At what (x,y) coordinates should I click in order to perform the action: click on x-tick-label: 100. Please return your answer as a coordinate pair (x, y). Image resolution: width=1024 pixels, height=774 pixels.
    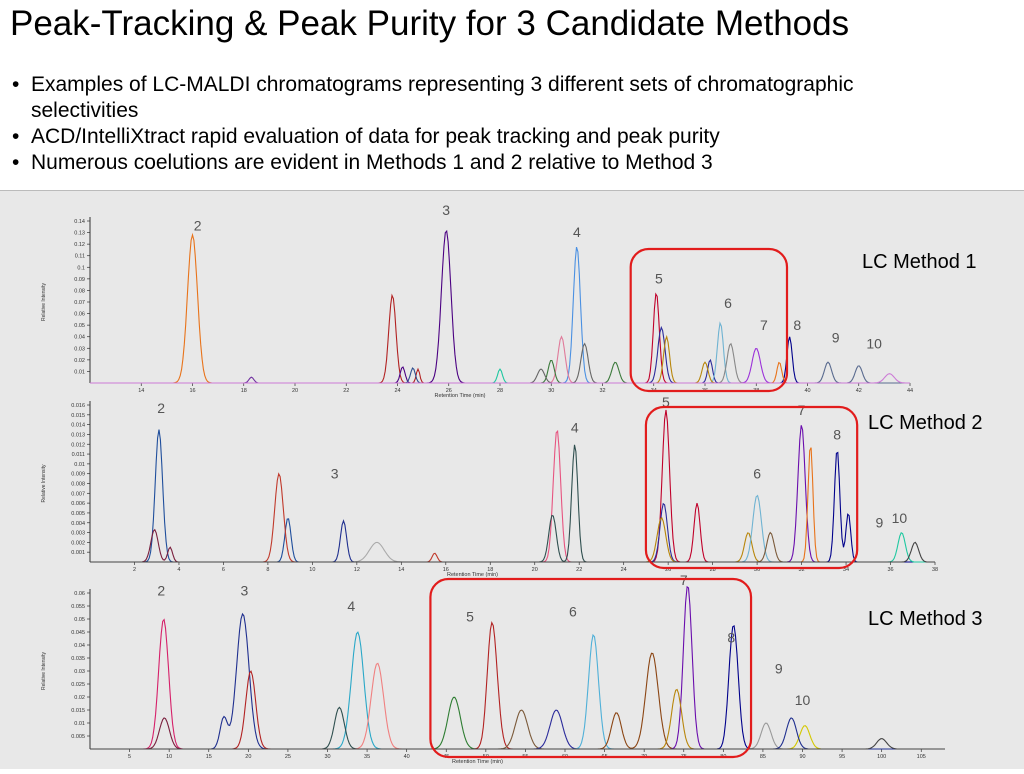
    Looking at the image, I should click on (881, 757).